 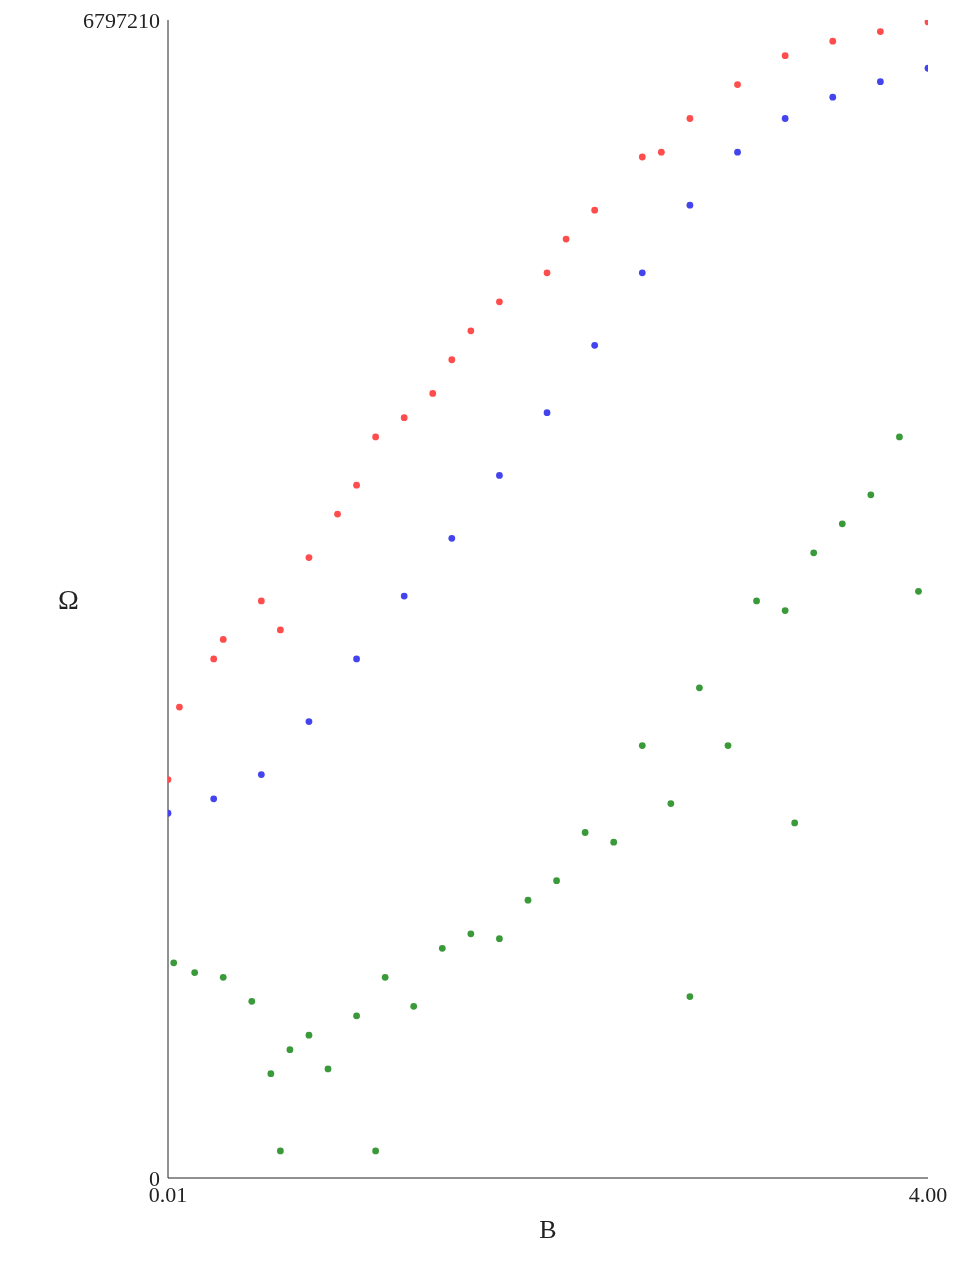 What do you see at coordinates (68, 599) in the screenshot?
I see `y-axis-title: Ω` at bounding box center [68, 599].